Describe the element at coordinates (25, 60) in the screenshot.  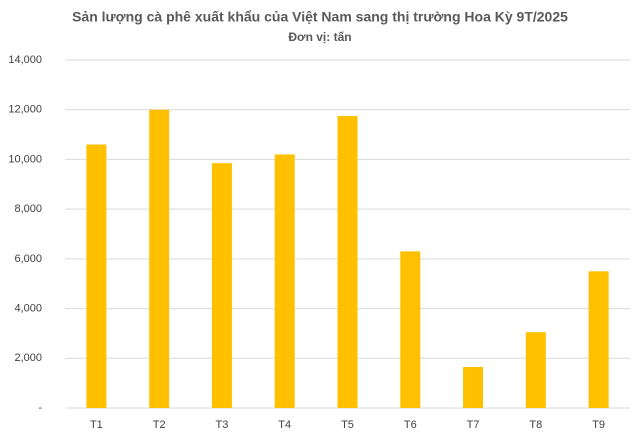
I see `y-tick-label: 14,000` at that location.